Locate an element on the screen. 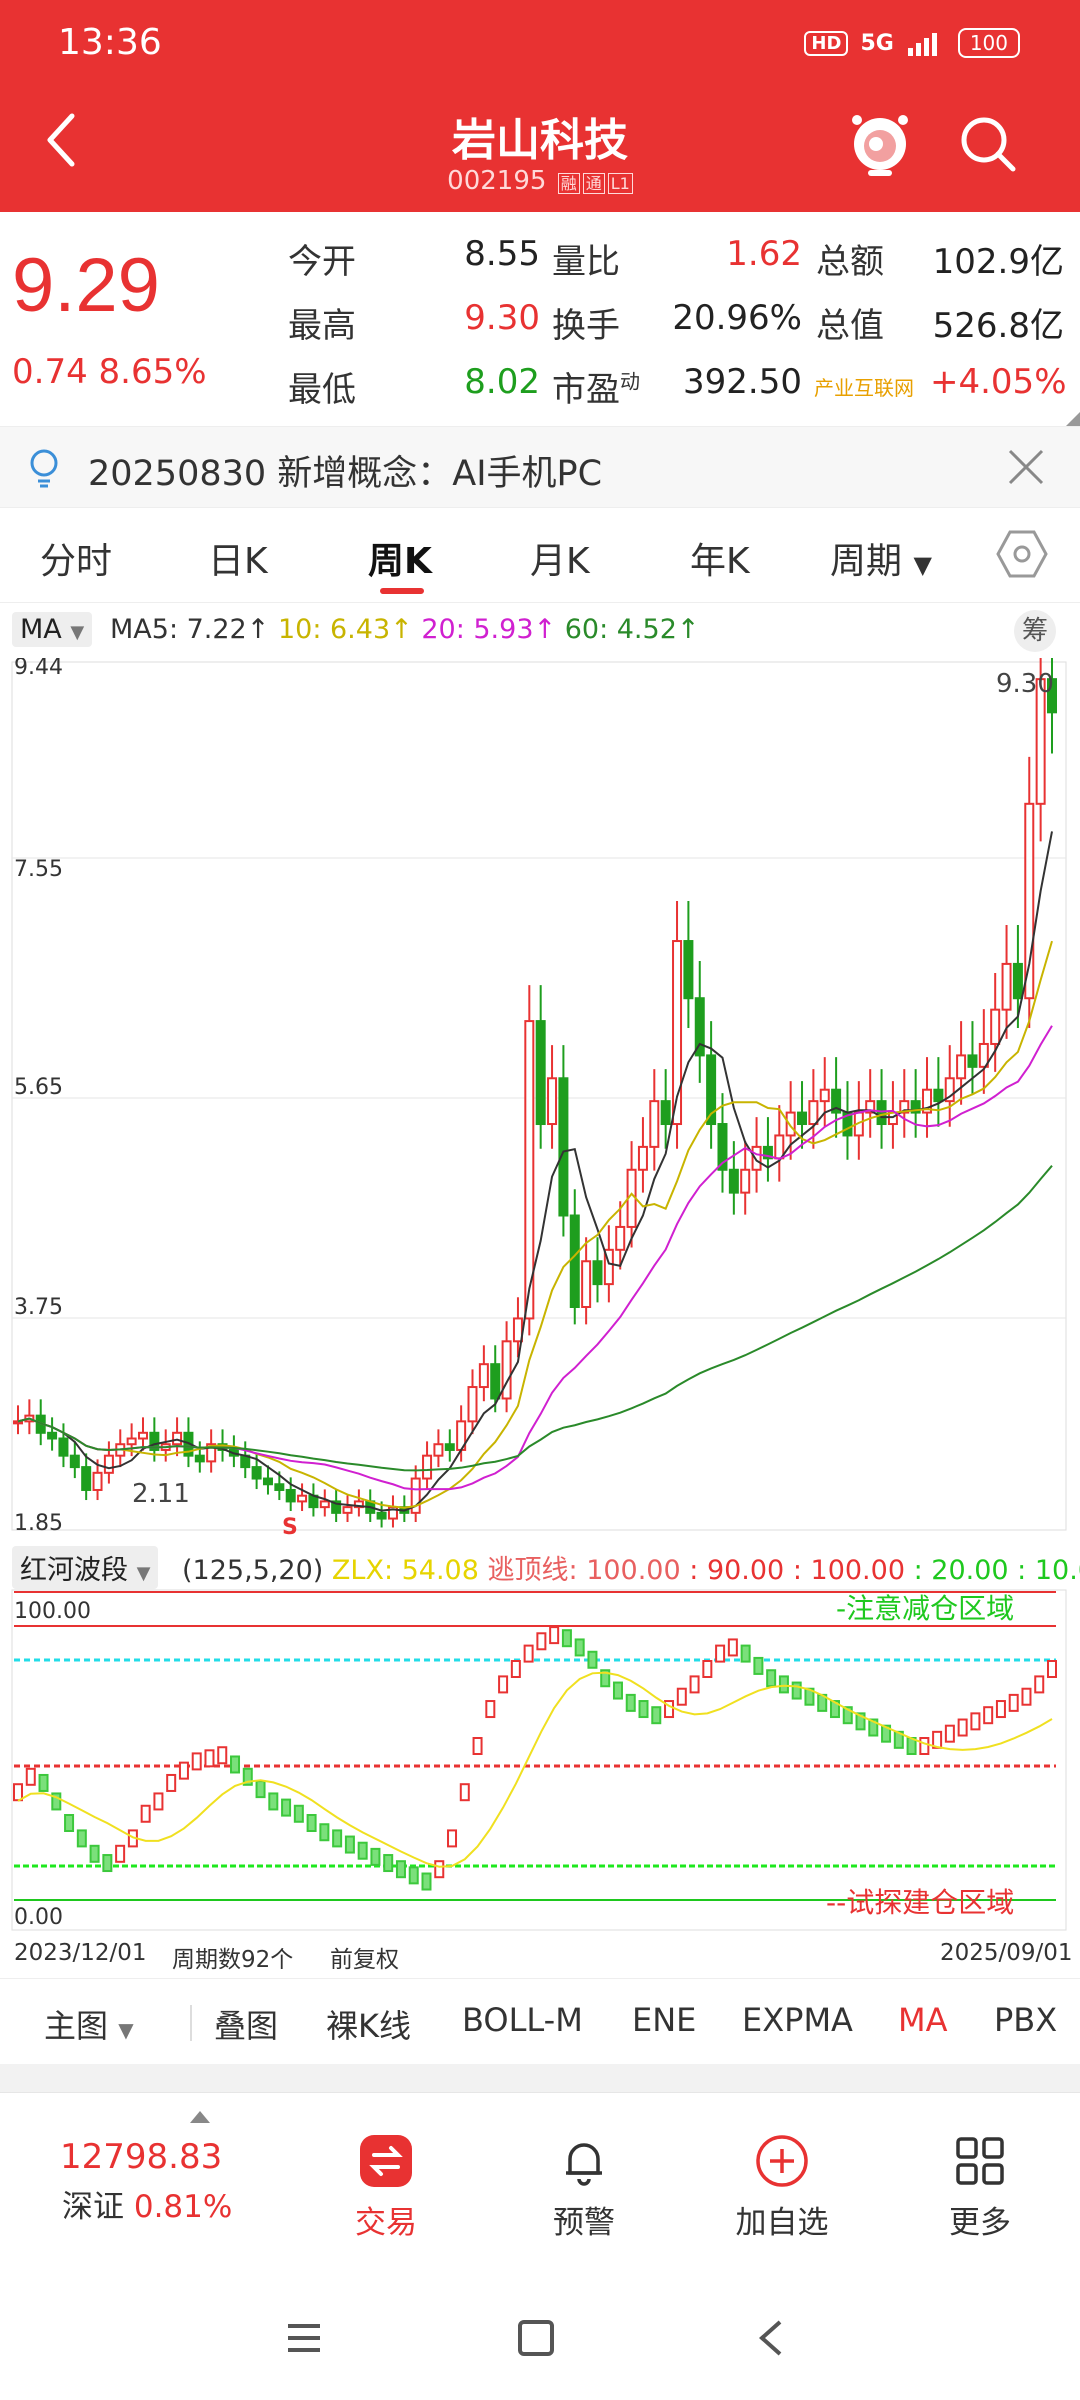 The image size is (1080, 2400). signal-icon is located at coordinates (922, 44).